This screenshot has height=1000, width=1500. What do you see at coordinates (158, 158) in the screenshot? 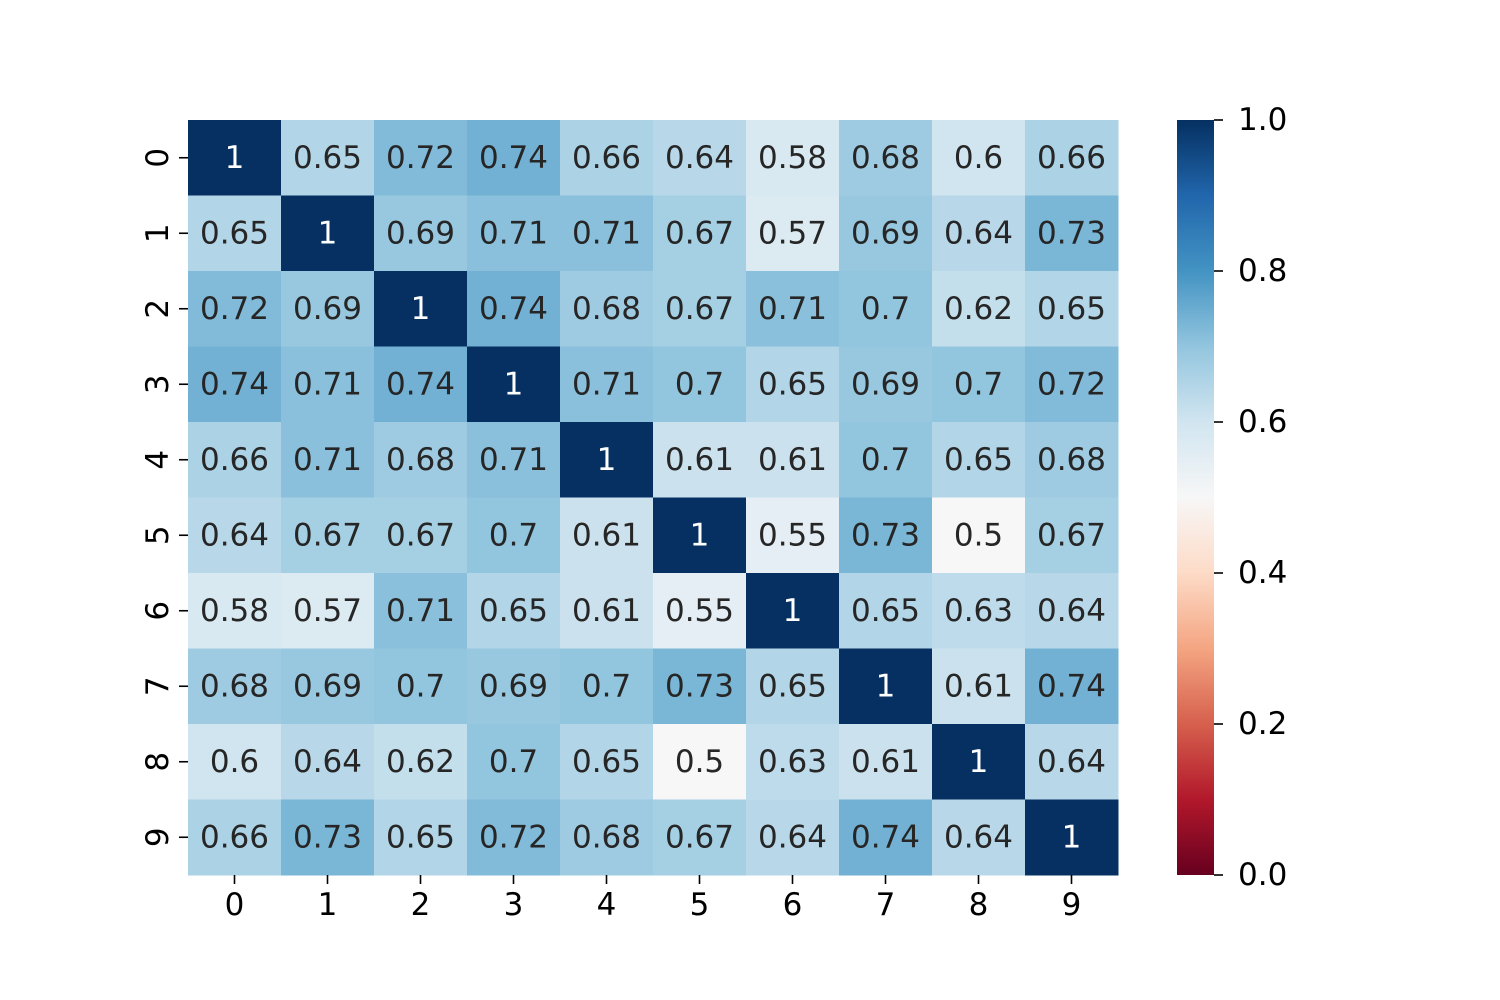
I see `y-tick-label: 0` at bounding box center [158, 158].